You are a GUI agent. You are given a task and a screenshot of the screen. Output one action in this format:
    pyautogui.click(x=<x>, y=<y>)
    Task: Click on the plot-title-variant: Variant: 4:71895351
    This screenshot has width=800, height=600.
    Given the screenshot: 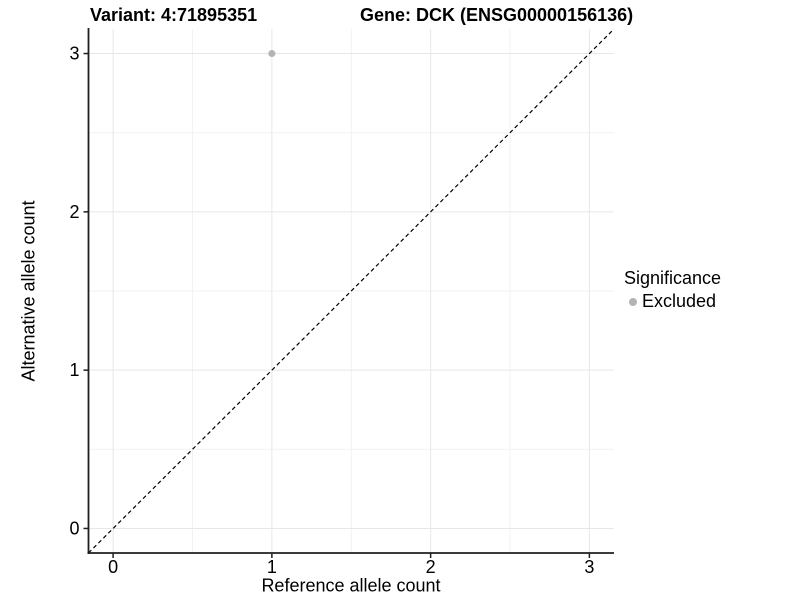 What is the action you would take?
    pyautogui.click(x=174, y=15)
    